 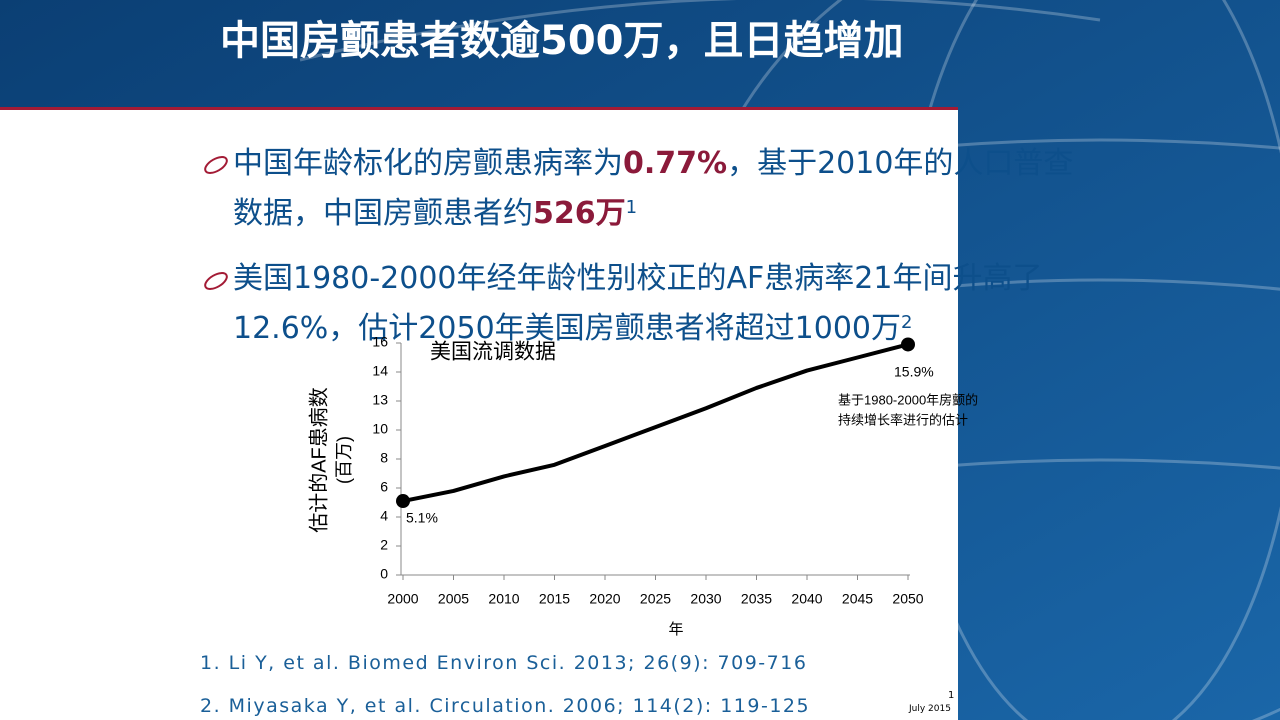 I want to click on y-tick-label: 16, so click(x=380, y=342).